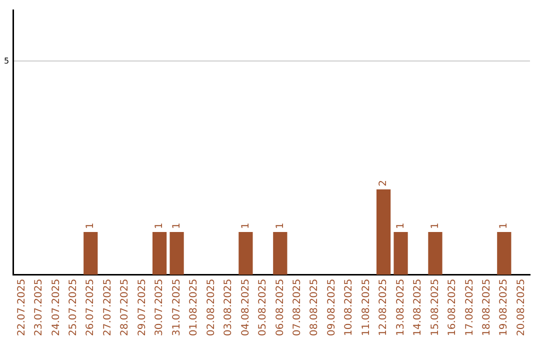 The image size is (540, 340). Describe the element at coordinates (297, 307) in the screenshot. I see `x-tick-label: 07.08.2025` at that location.